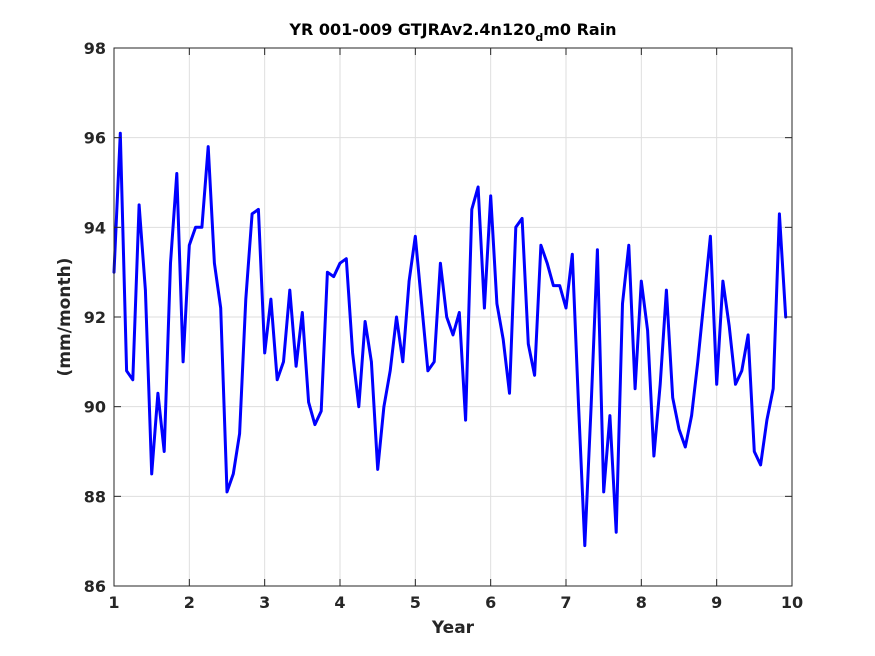 The image size is (875, 656). What do you see at coordinates (792, 602) in the screenshot?
I see `x-tick-label: 10` at bounding box center [792, 602].